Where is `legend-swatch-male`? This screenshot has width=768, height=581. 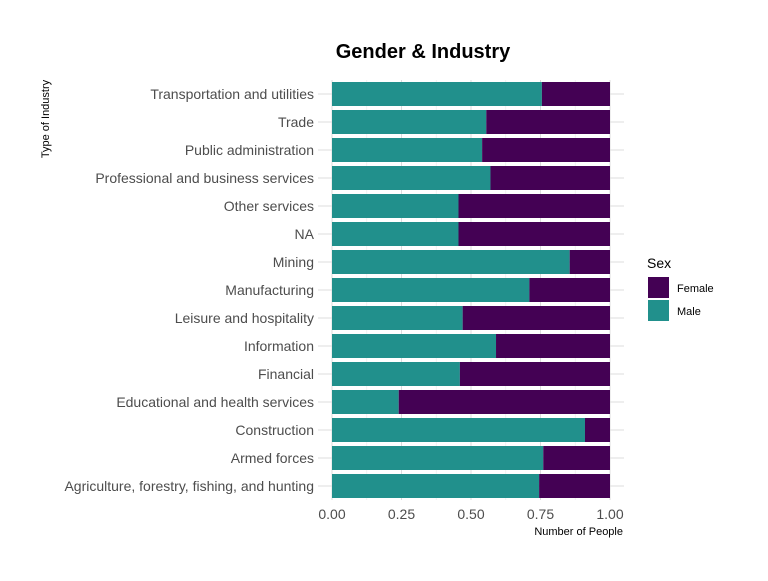
legend-swatch-male is located at coordinates (658, 310).